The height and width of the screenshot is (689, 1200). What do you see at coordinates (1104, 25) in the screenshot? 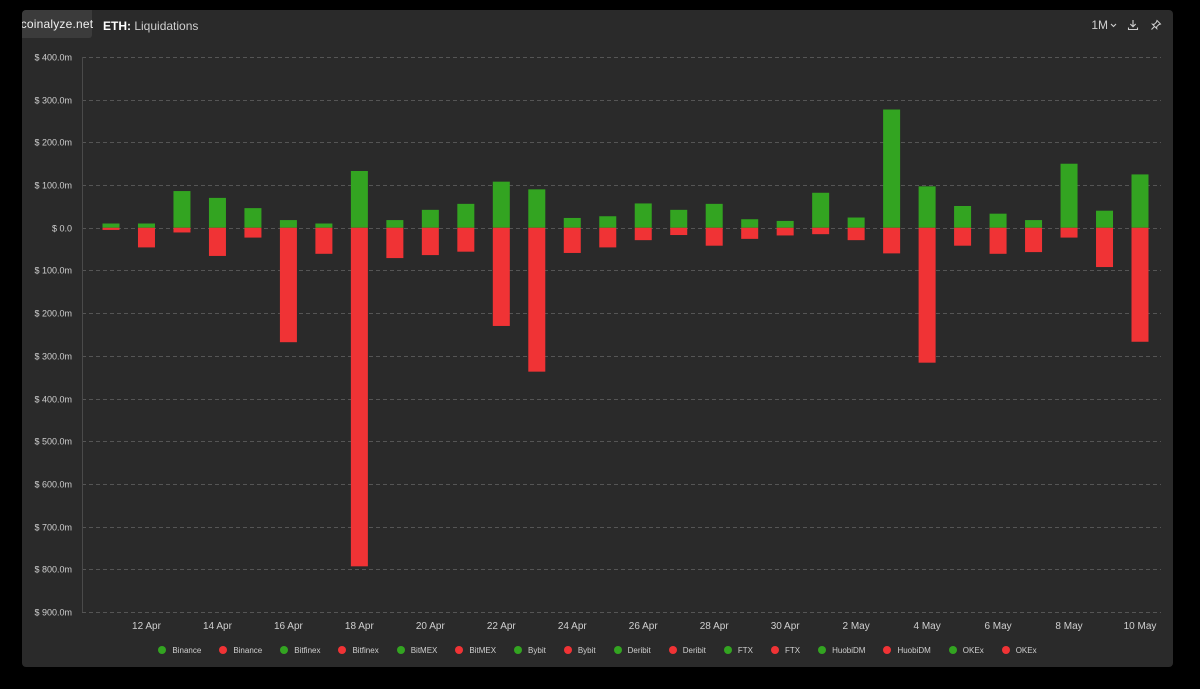
I see `timeframe-select: 1M` at bounding box center [1104, 25].